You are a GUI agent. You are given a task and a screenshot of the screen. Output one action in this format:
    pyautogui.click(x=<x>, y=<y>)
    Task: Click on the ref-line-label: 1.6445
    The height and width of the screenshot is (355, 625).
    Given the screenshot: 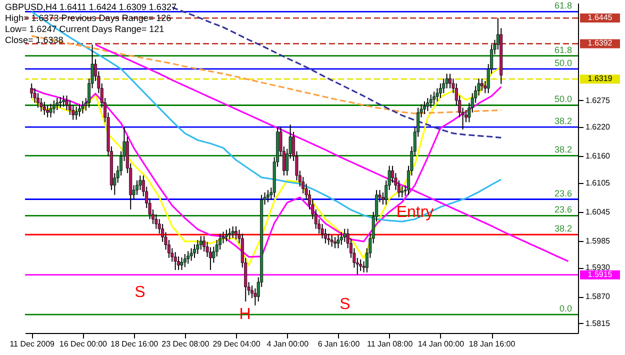 What is the action you would take?
    pyautogui.click(x=600, y=17)
    